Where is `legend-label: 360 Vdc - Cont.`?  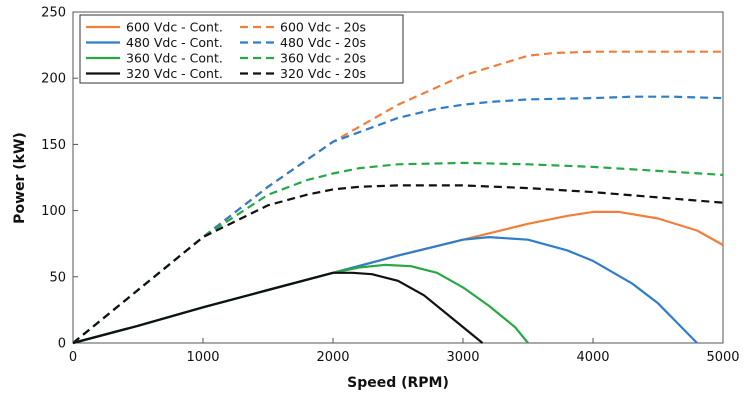
legend-label: 360 Vdc - Cont. is located at coordinates (174, 58).